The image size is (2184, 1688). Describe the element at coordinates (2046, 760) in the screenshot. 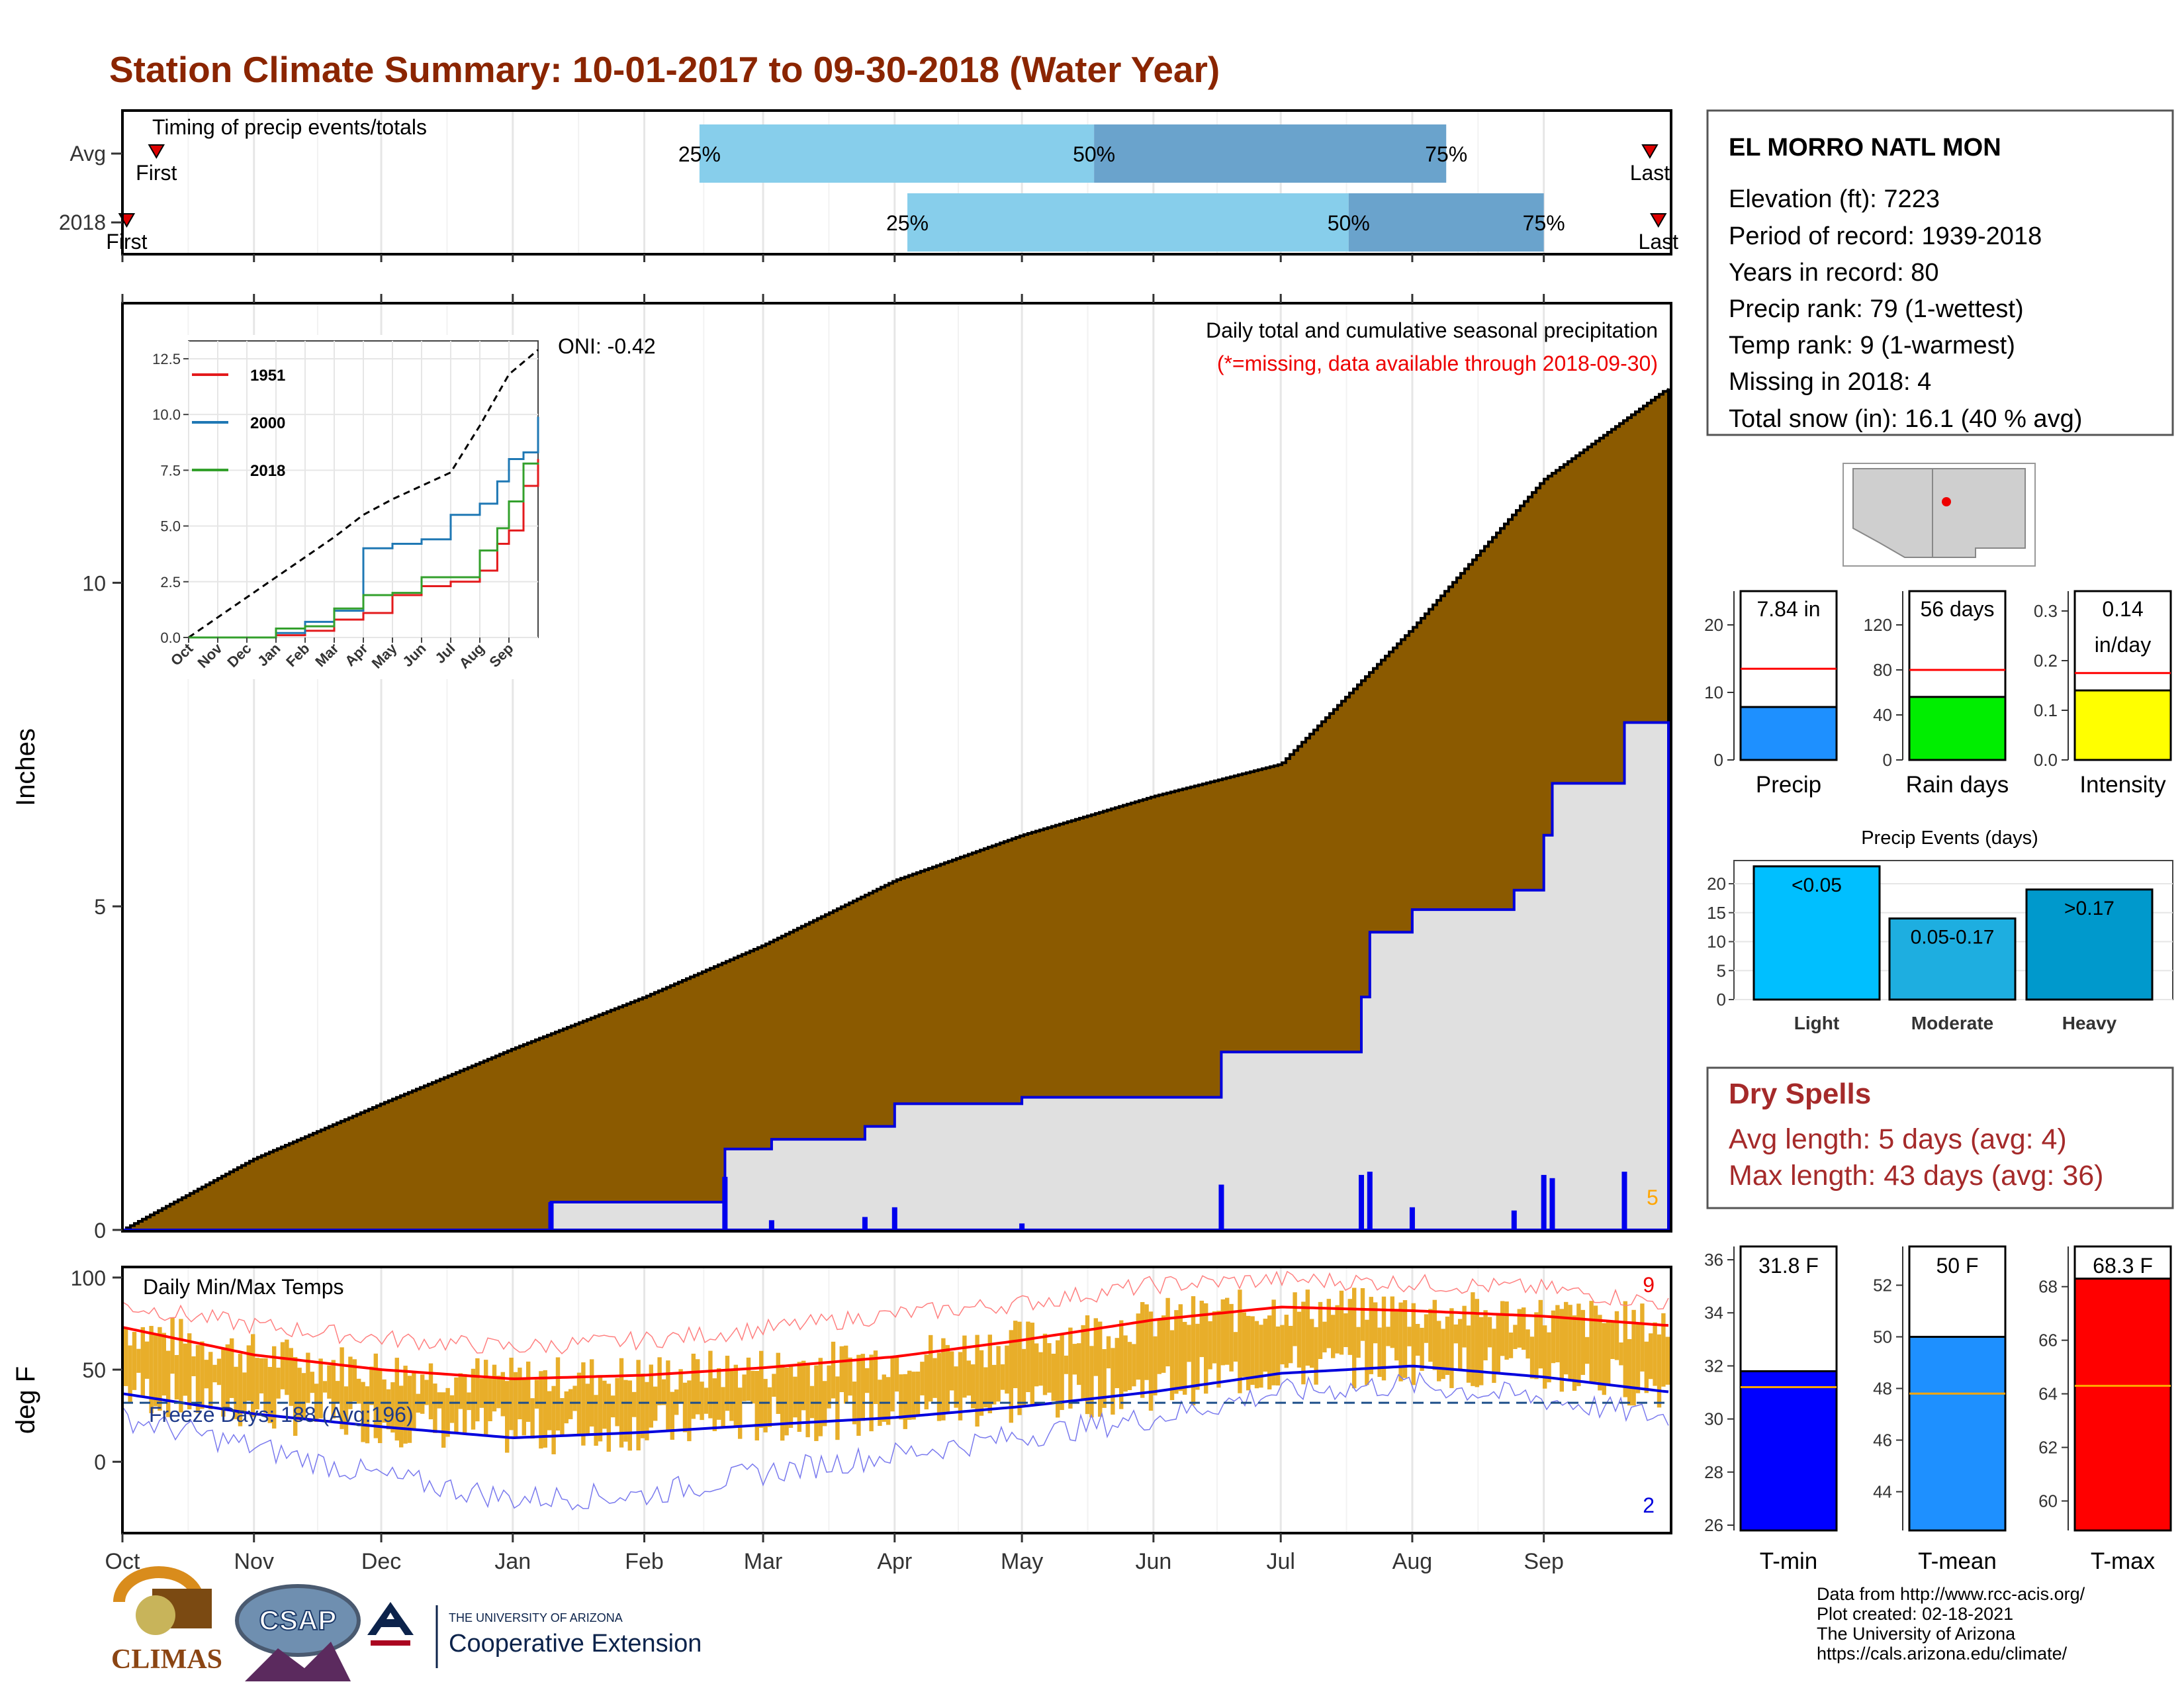

I see `intensity-gauge-tick-label: 0.0` at that location.